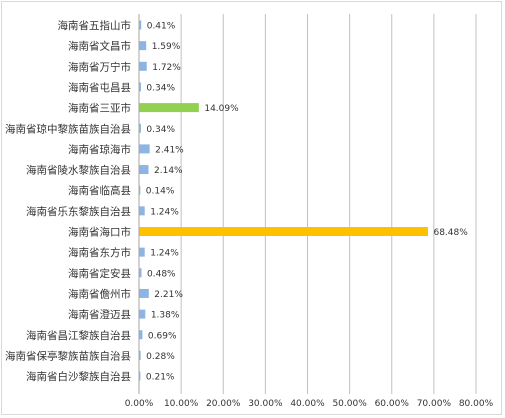 The image size is (505, 418). I want to click on category-label: 海南省儋州市, so click(99, 293).